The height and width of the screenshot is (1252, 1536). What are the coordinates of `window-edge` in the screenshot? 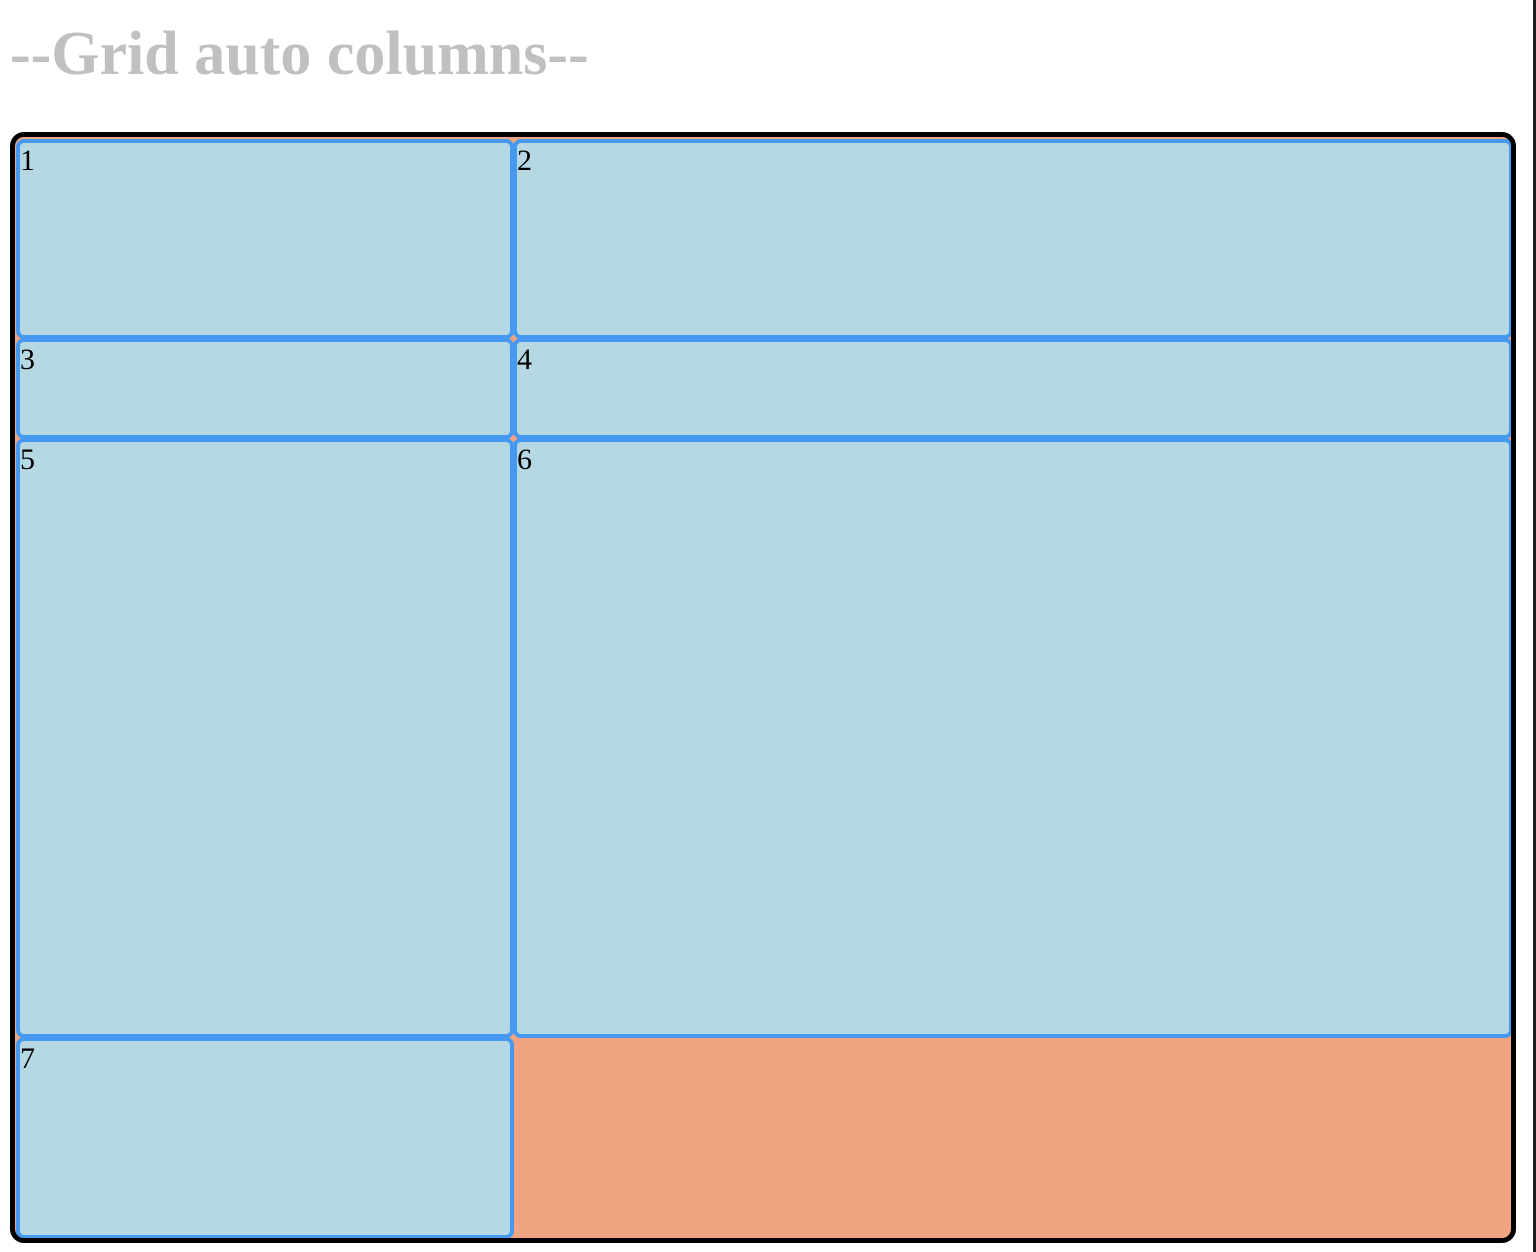 It's located at (1534, 626).